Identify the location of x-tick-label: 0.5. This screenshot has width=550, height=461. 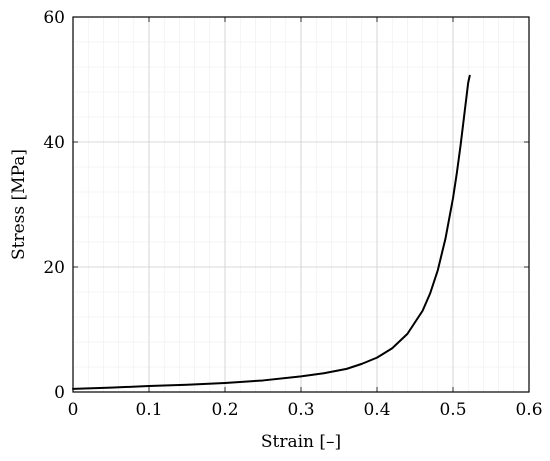
(452, 410).